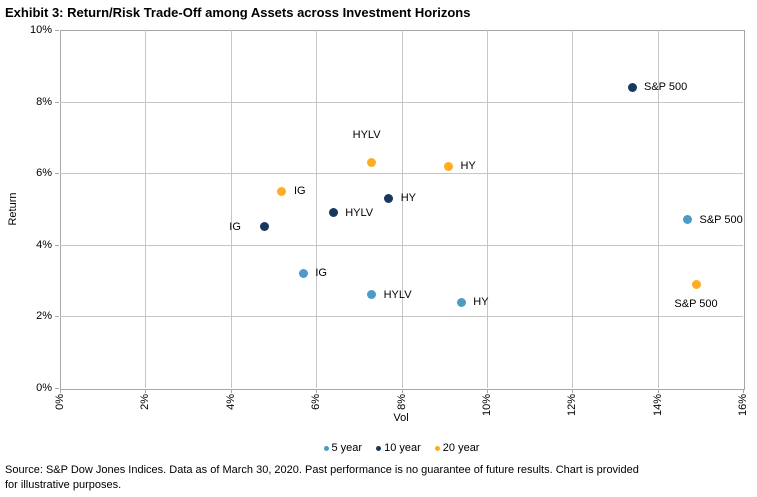  Describe the element at coordinates (402, 402) in the screenshot. I see `x-tick-label: 8%` at that location.